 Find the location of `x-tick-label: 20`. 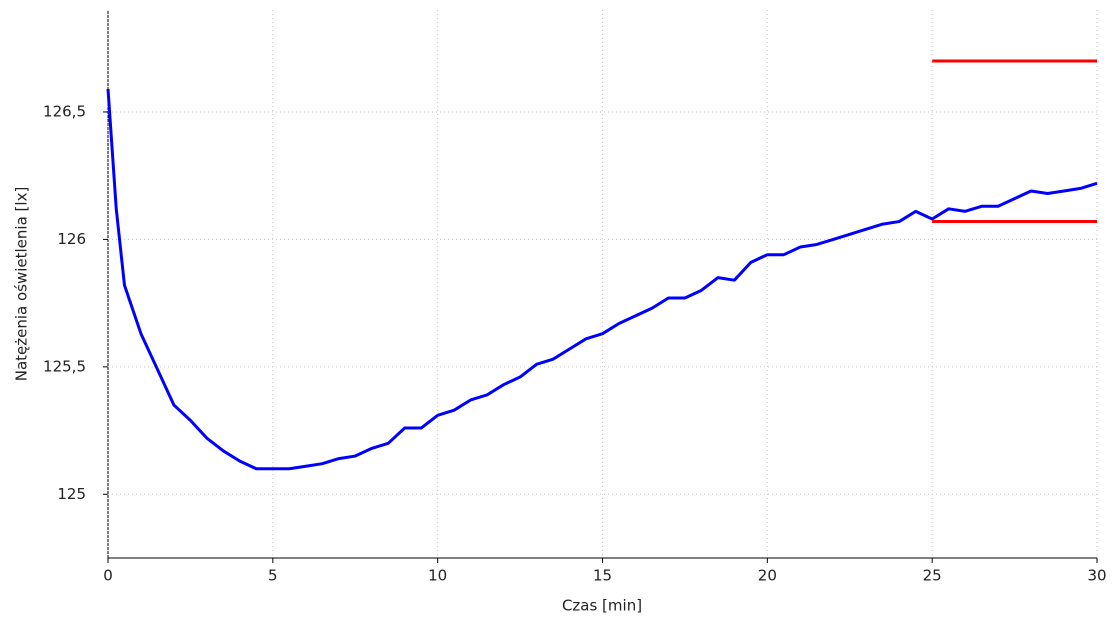

x-tick-label: 20 is located at coordinates (767, 576).